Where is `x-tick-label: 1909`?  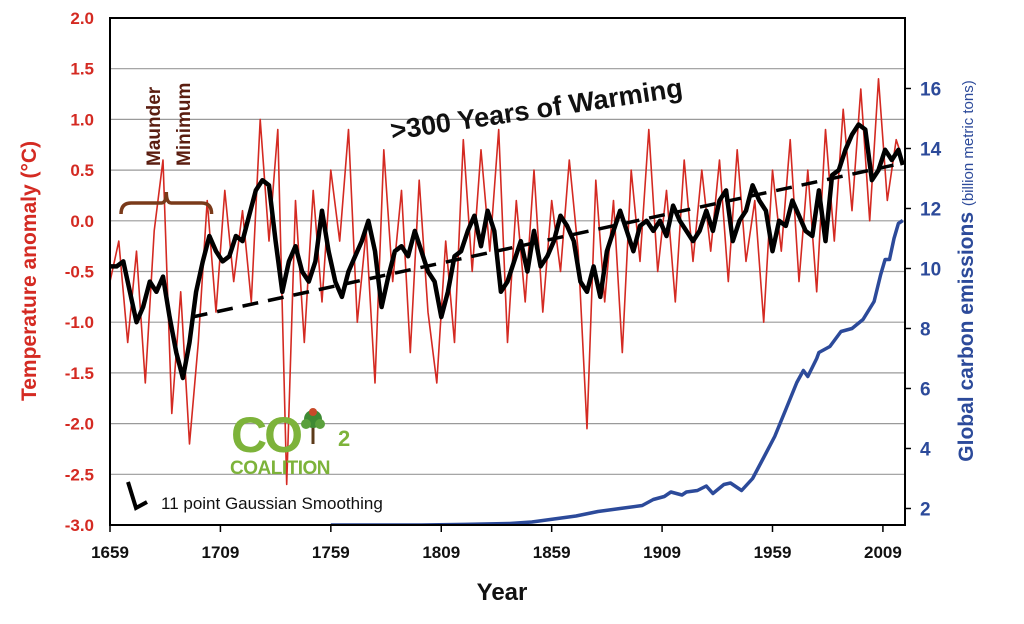 x-tick-label: 1909 is located at coordinates (662, 552).